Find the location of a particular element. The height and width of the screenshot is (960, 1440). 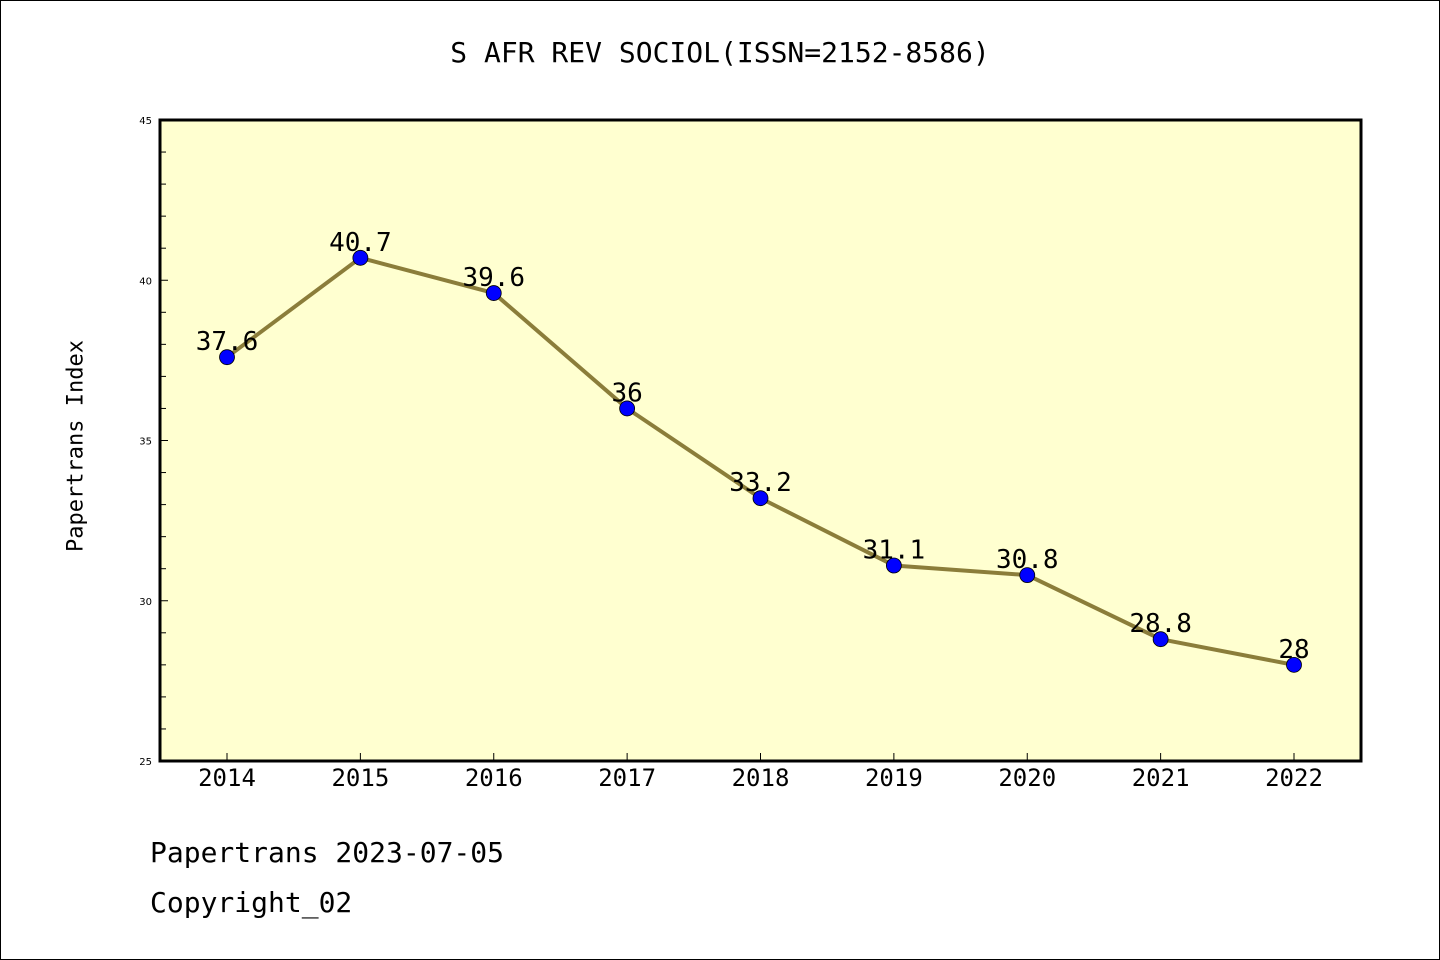

x-tick-label: 2016 is located at coordinates (494, 778).